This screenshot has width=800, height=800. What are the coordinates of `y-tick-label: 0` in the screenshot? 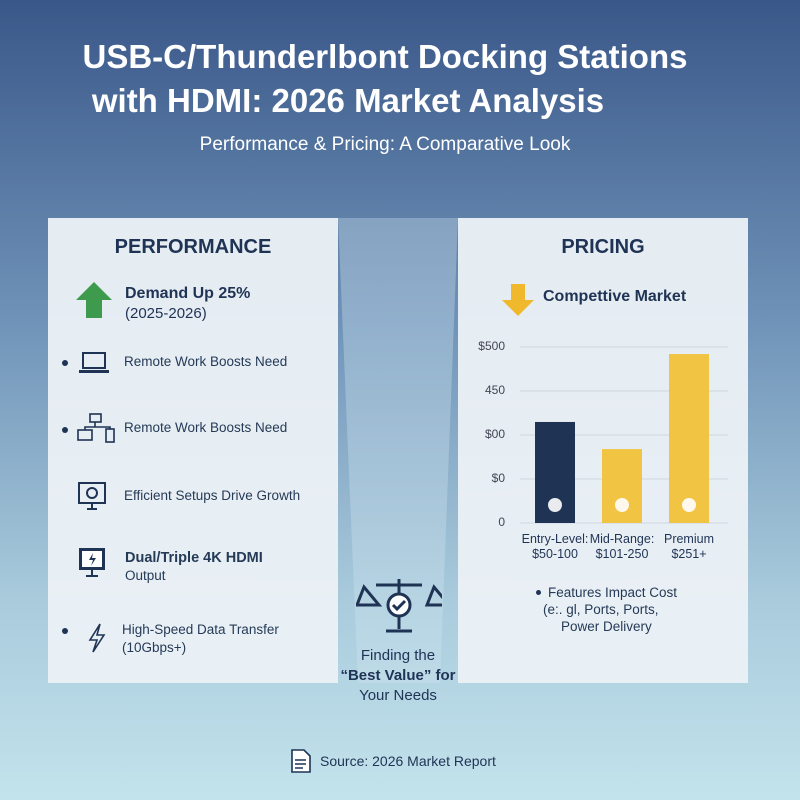 It's located at (501, 522).